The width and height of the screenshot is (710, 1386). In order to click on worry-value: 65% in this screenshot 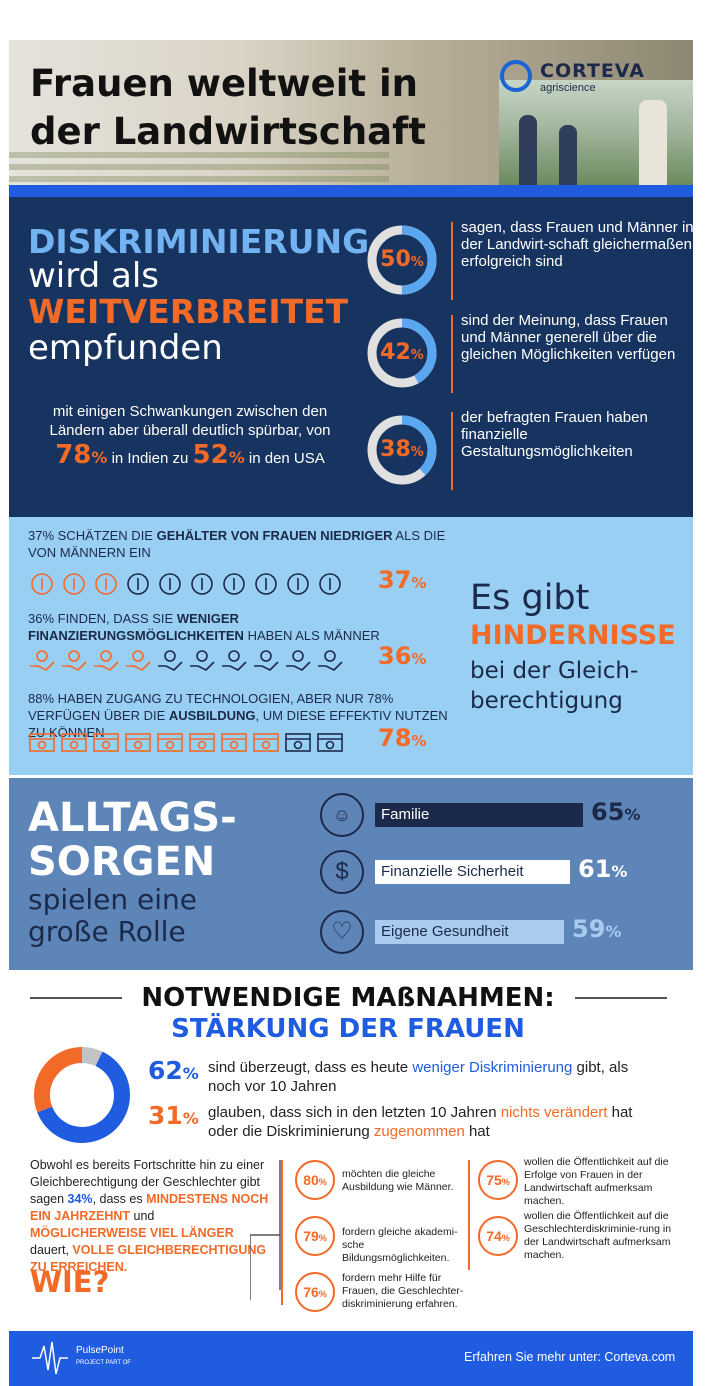, I will do `click(615, 812)`.